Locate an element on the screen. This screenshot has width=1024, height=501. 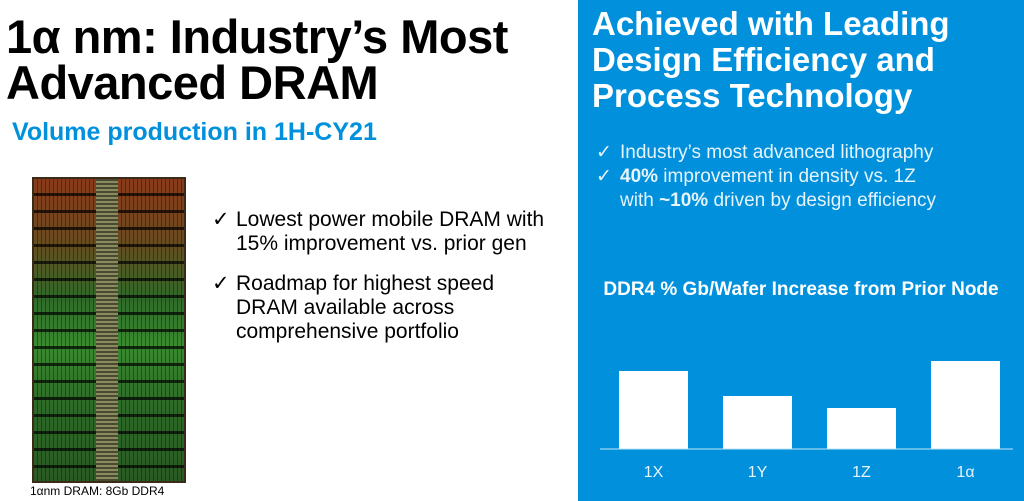
subtitle: Volume production in 1H-CY21 is located at coordinates (194, 132).